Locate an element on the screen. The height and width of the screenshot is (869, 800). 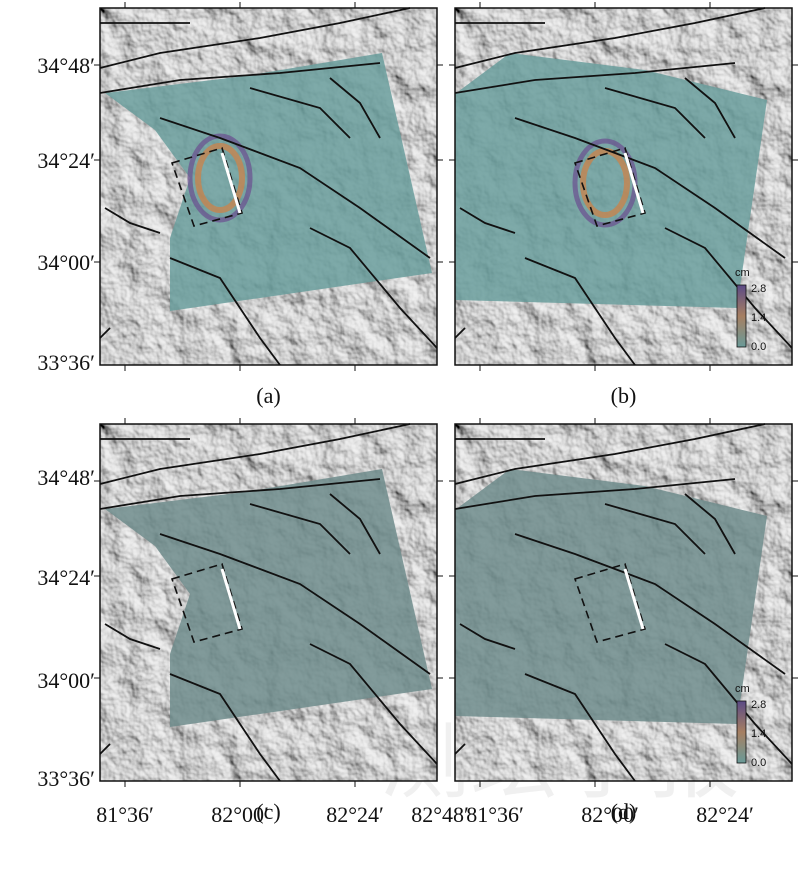
panel-label: (a) is located at coordinates (268, 395).